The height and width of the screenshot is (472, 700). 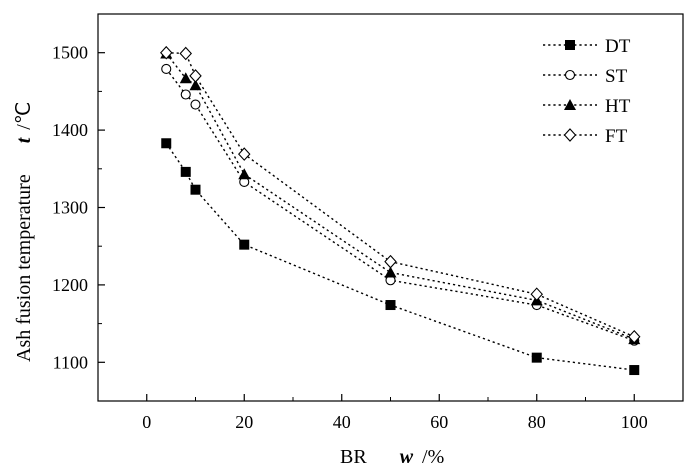 I want to click on legend-marker-HT, so click(x=570, y=104).